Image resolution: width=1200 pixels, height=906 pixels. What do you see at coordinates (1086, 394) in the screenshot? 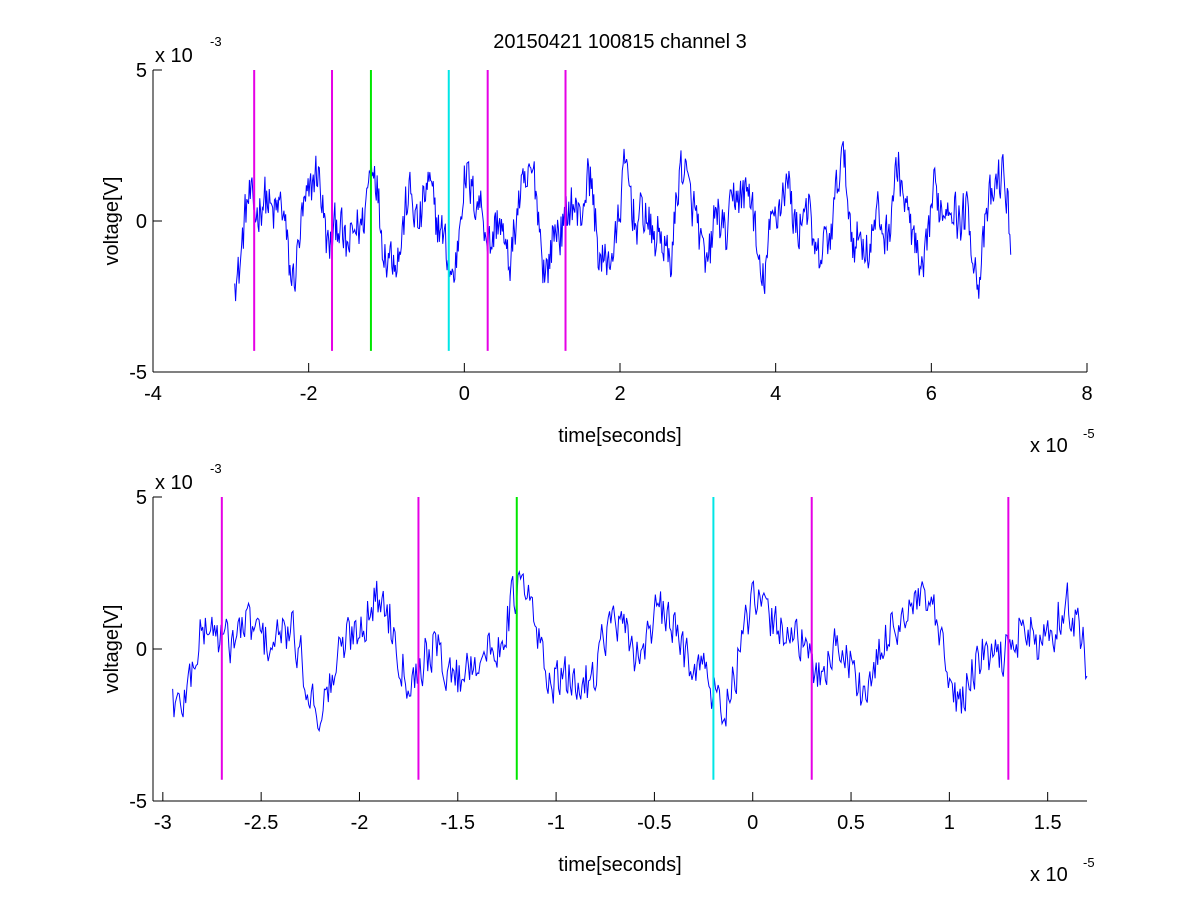
I see `x-tick-label: 8` at bounding box center [1086, 394].